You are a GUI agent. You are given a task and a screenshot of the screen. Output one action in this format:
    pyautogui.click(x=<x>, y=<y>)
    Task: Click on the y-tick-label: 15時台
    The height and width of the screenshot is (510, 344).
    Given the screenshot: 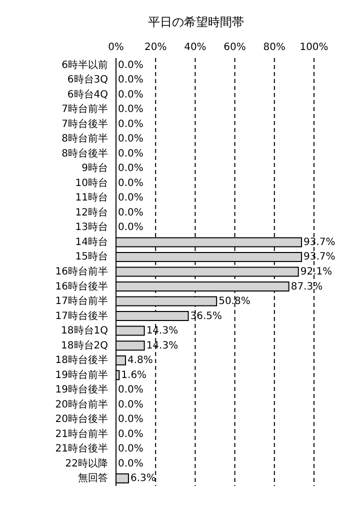 What is the action you would take?
    pyautogui.click(x=91, y=256)
    